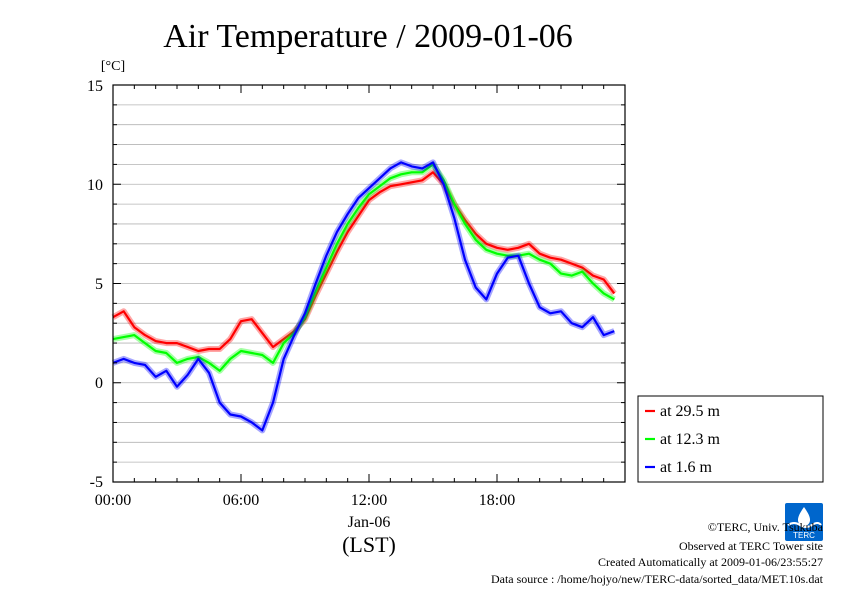  I want to click on terc-logo: TERC, so click(804, 522).